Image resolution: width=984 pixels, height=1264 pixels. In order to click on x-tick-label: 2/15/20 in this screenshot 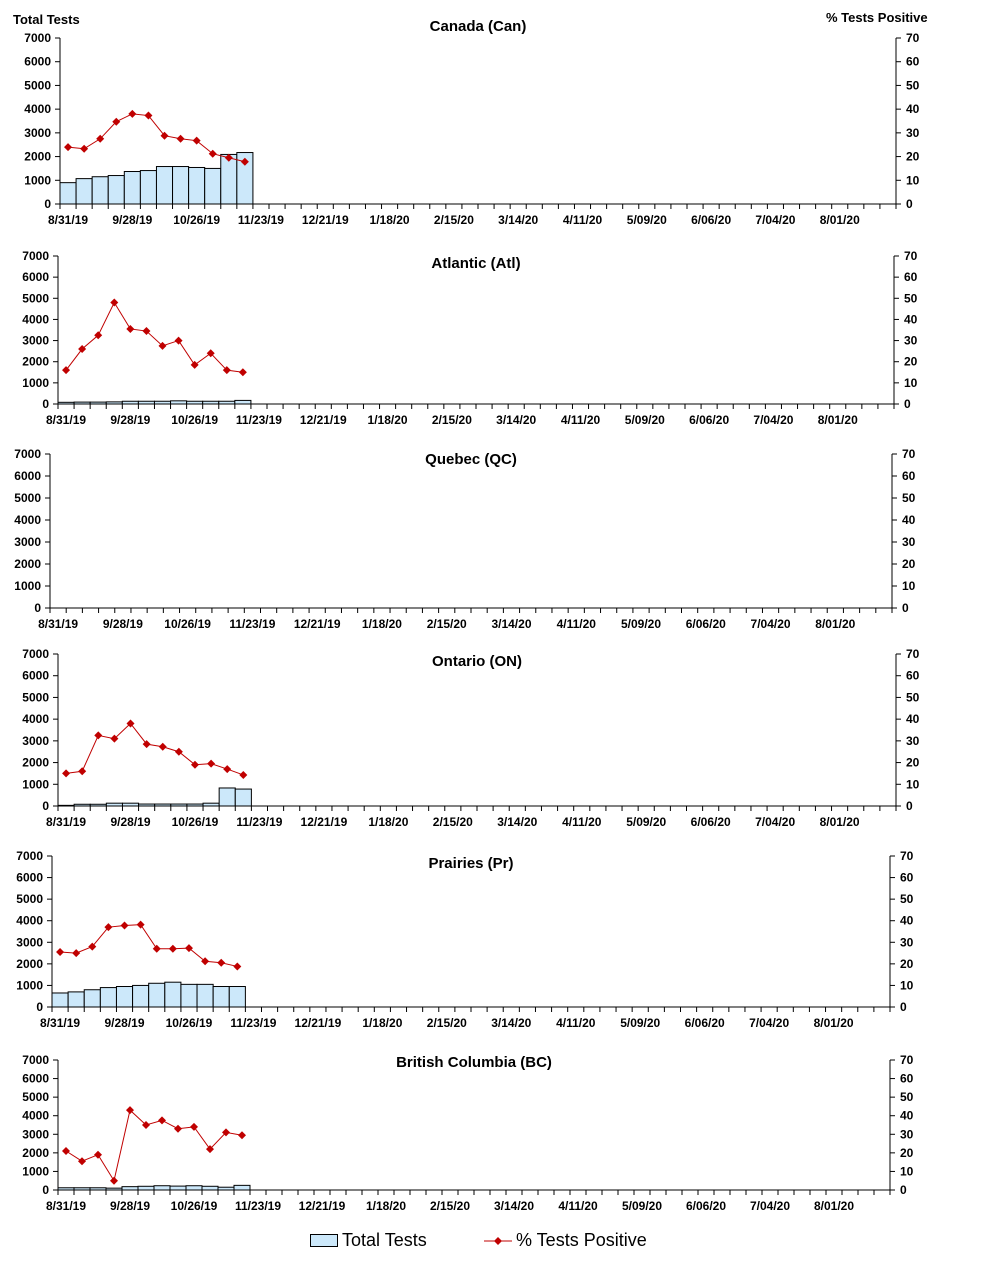, I will do `click(452, 420)`.